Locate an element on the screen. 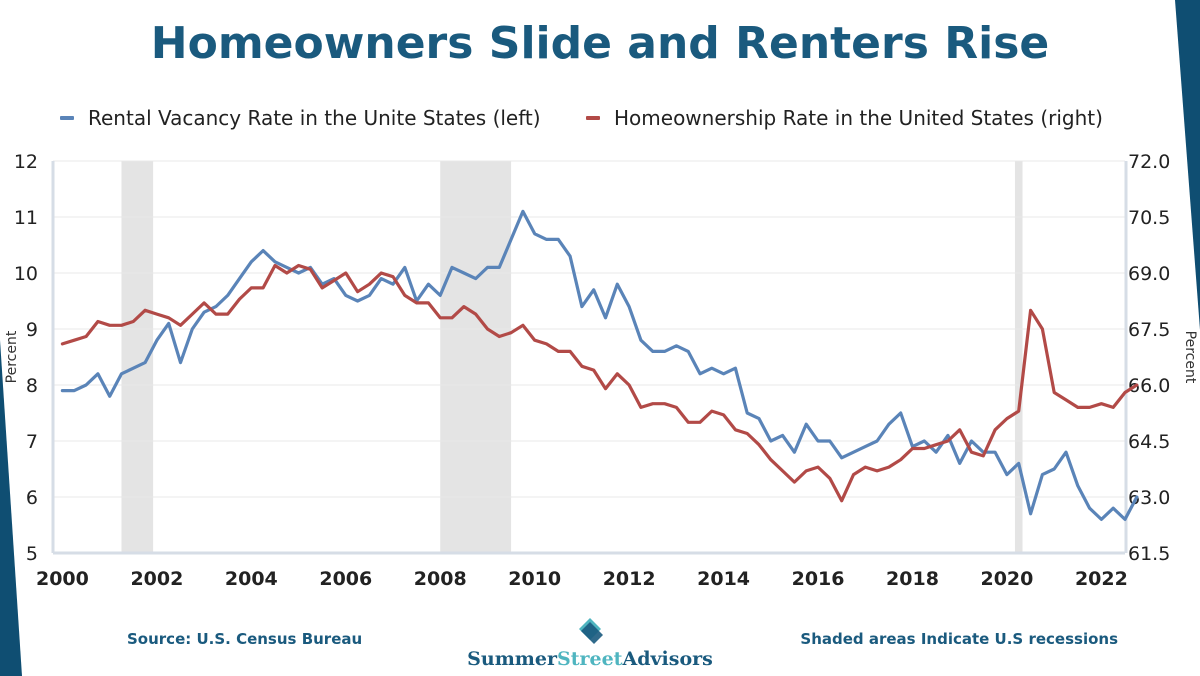 This screenshot has height=676, width=1200. legend-swatch-rental is located at coordinates (67, 118).